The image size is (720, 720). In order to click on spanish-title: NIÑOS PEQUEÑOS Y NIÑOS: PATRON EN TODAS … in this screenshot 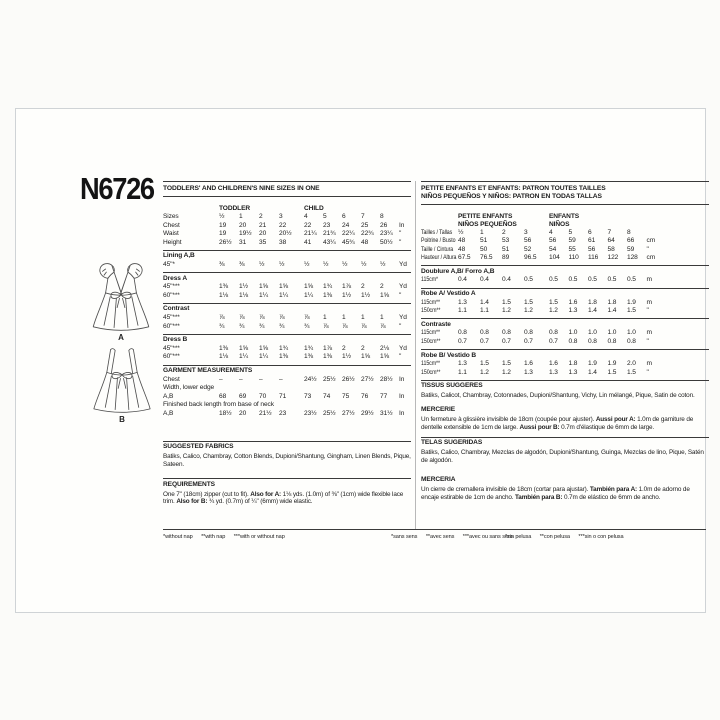, I will do `click(511, 196)`.